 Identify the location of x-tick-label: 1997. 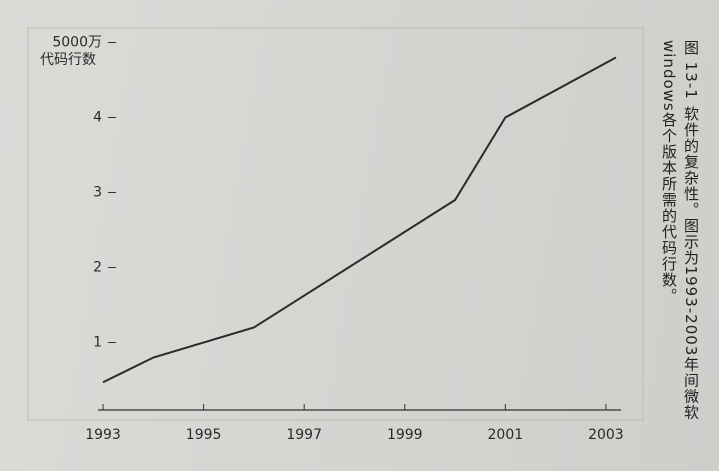
(304, 435).